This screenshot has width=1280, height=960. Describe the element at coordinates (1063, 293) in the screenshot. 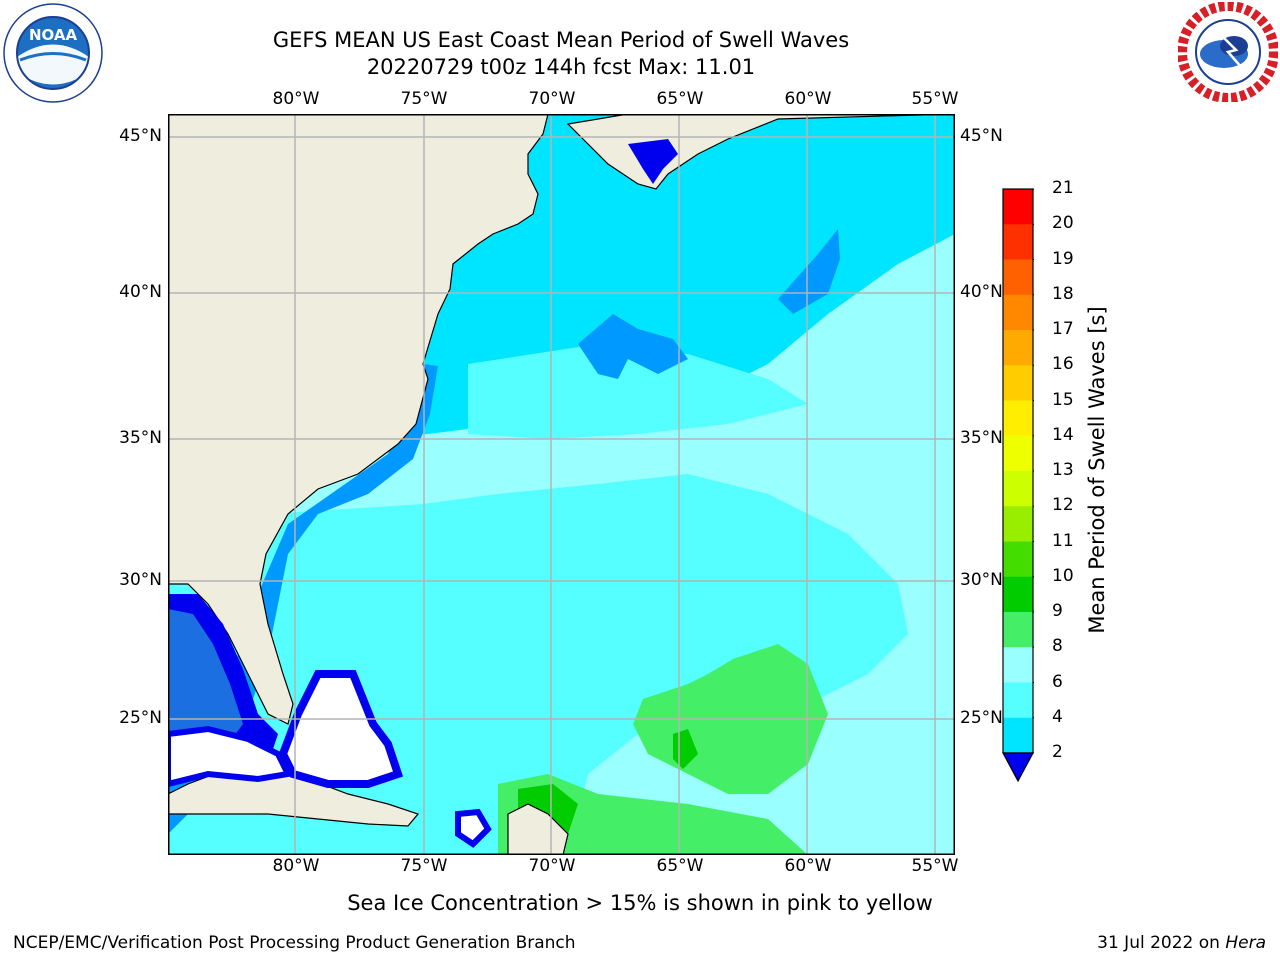

I see `colorbar-tick-label: 18` at that location.